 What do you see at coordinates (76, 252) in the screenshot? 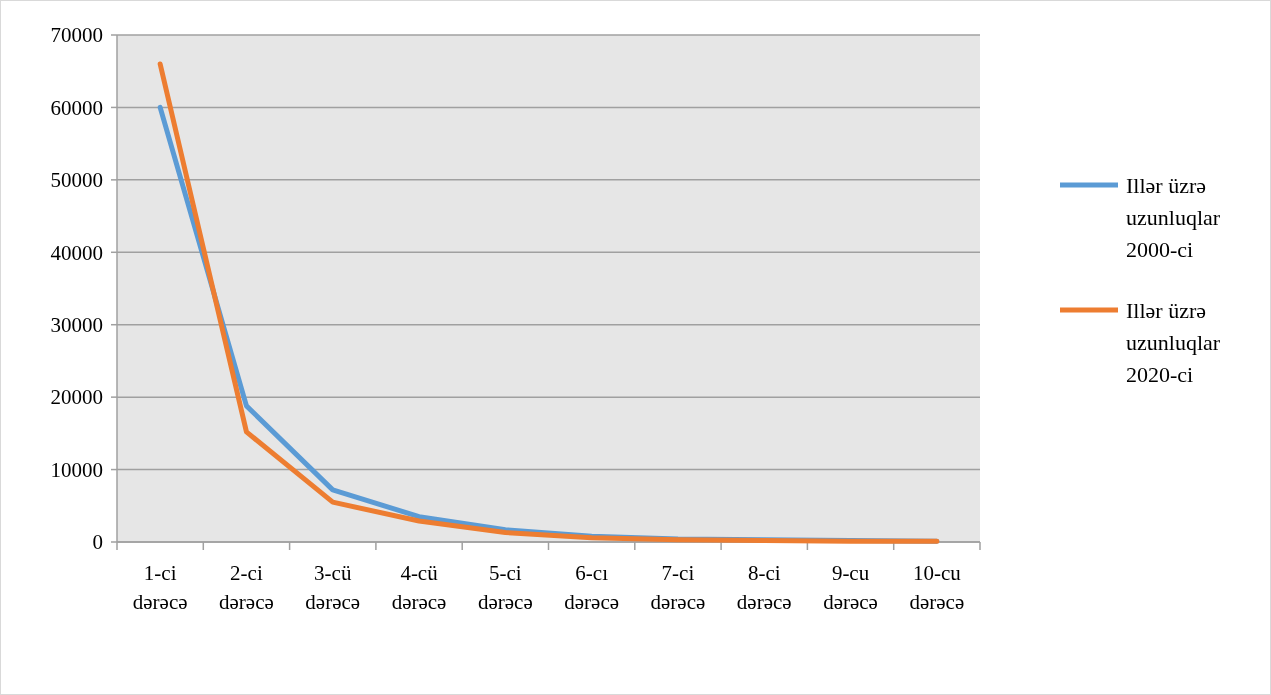
I see `y-tick-label: 40000` at bounding box center [76, 252].